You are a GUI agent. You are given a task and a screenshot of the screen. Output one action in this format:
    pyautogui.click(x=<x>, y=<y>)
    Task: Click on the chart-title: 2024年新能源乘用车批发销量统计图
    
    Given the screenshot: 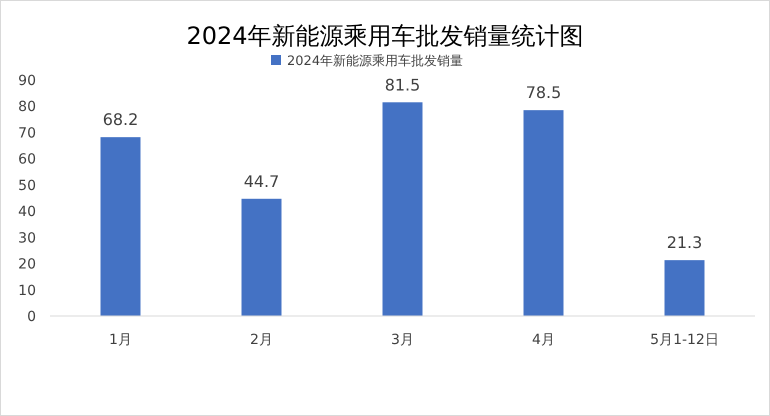 What is the action you would take?
    pyautogui.click(x=385, y=36)
    